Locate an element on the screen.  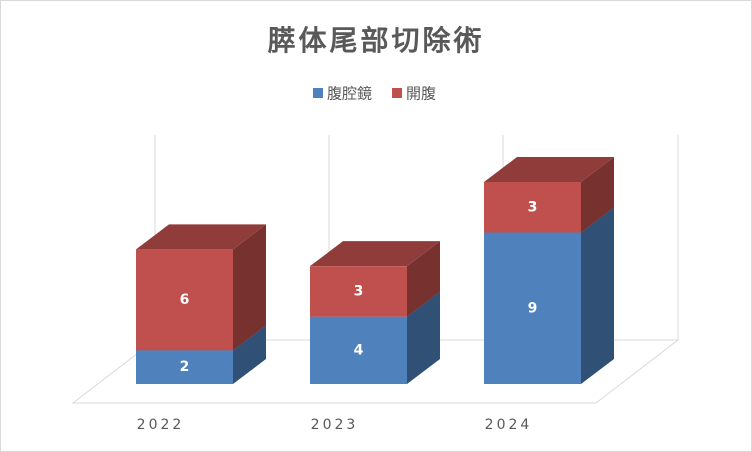
data-label: 6 is located at coordinates (185, 300).